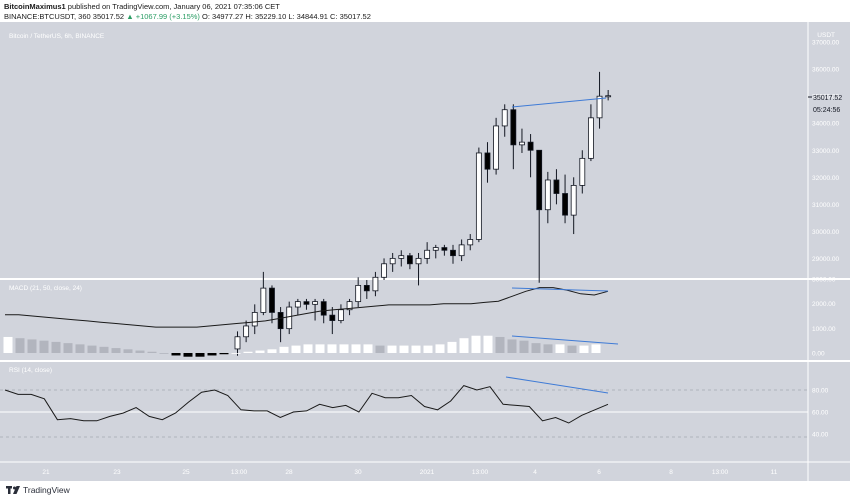  What do you see at coordinates (45, 288) in the screenshot?
I see `macd-label: MACD (21, 50, close, 24)` at bounding box center [45, 288].